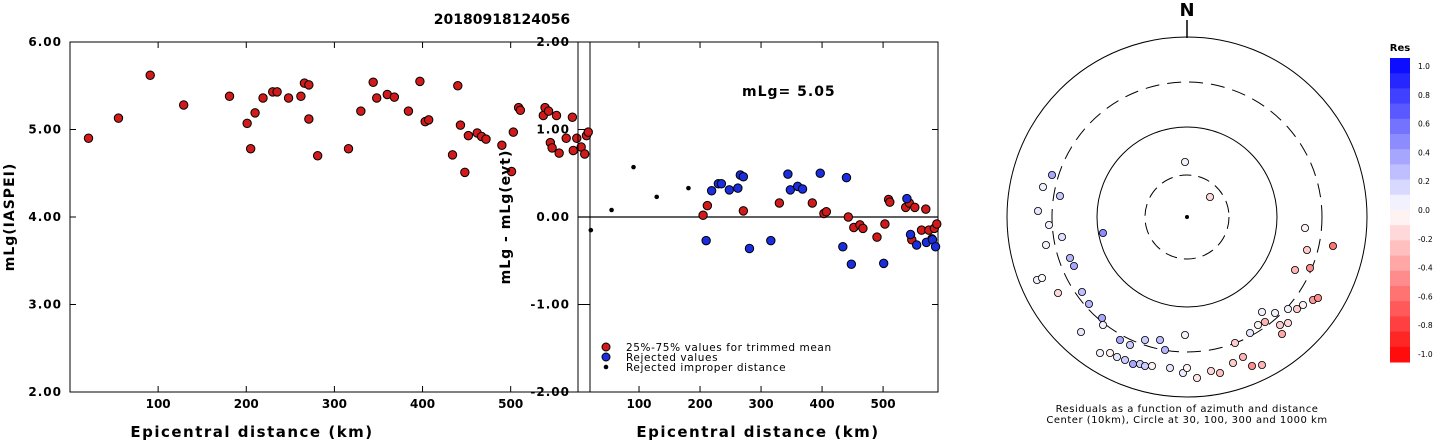  I want to click on ring-30km, so click(1187, 217).